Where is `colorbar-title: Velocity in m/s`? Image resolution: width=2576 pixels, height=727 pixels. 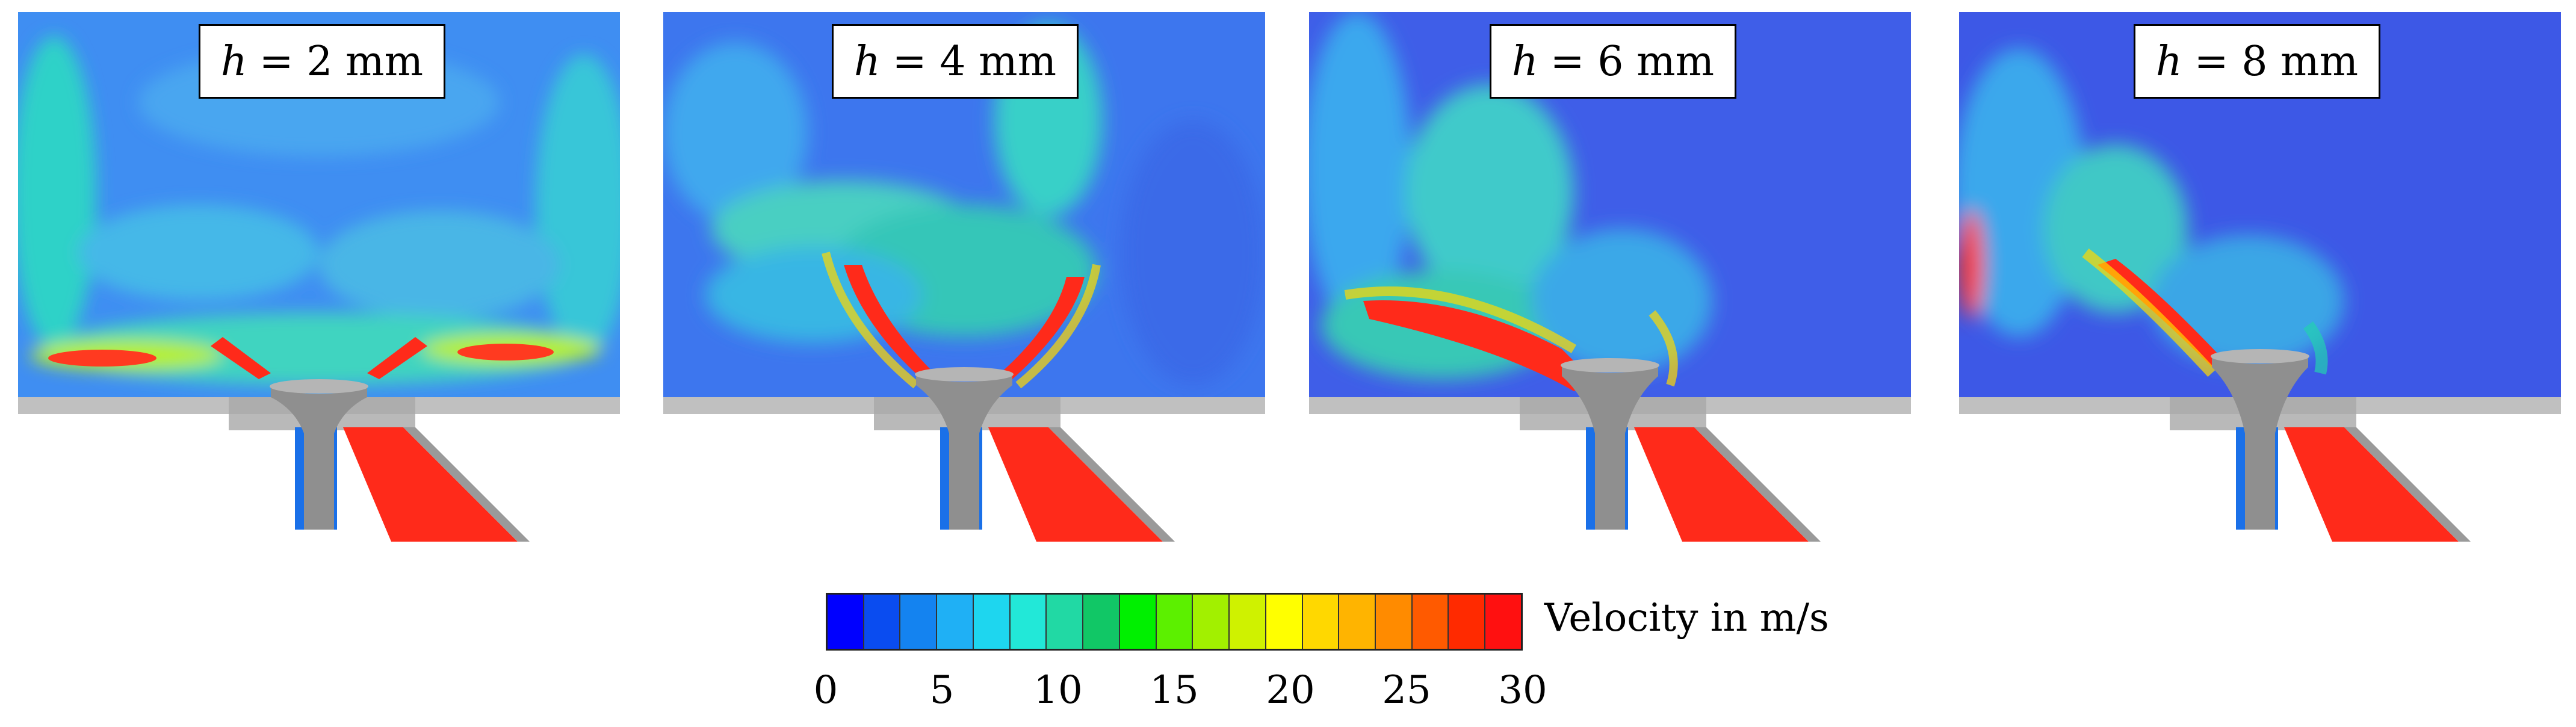
colorbar-title: Velocity in m/s is located at coordinates (1686, 618).